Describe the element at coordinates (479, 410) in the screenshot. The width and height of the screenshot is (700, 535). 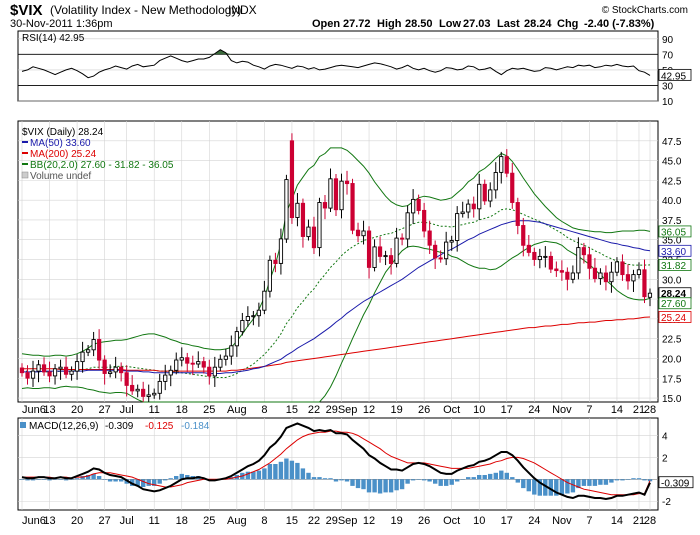
I see `price-x-tick-label: 10` at that location.